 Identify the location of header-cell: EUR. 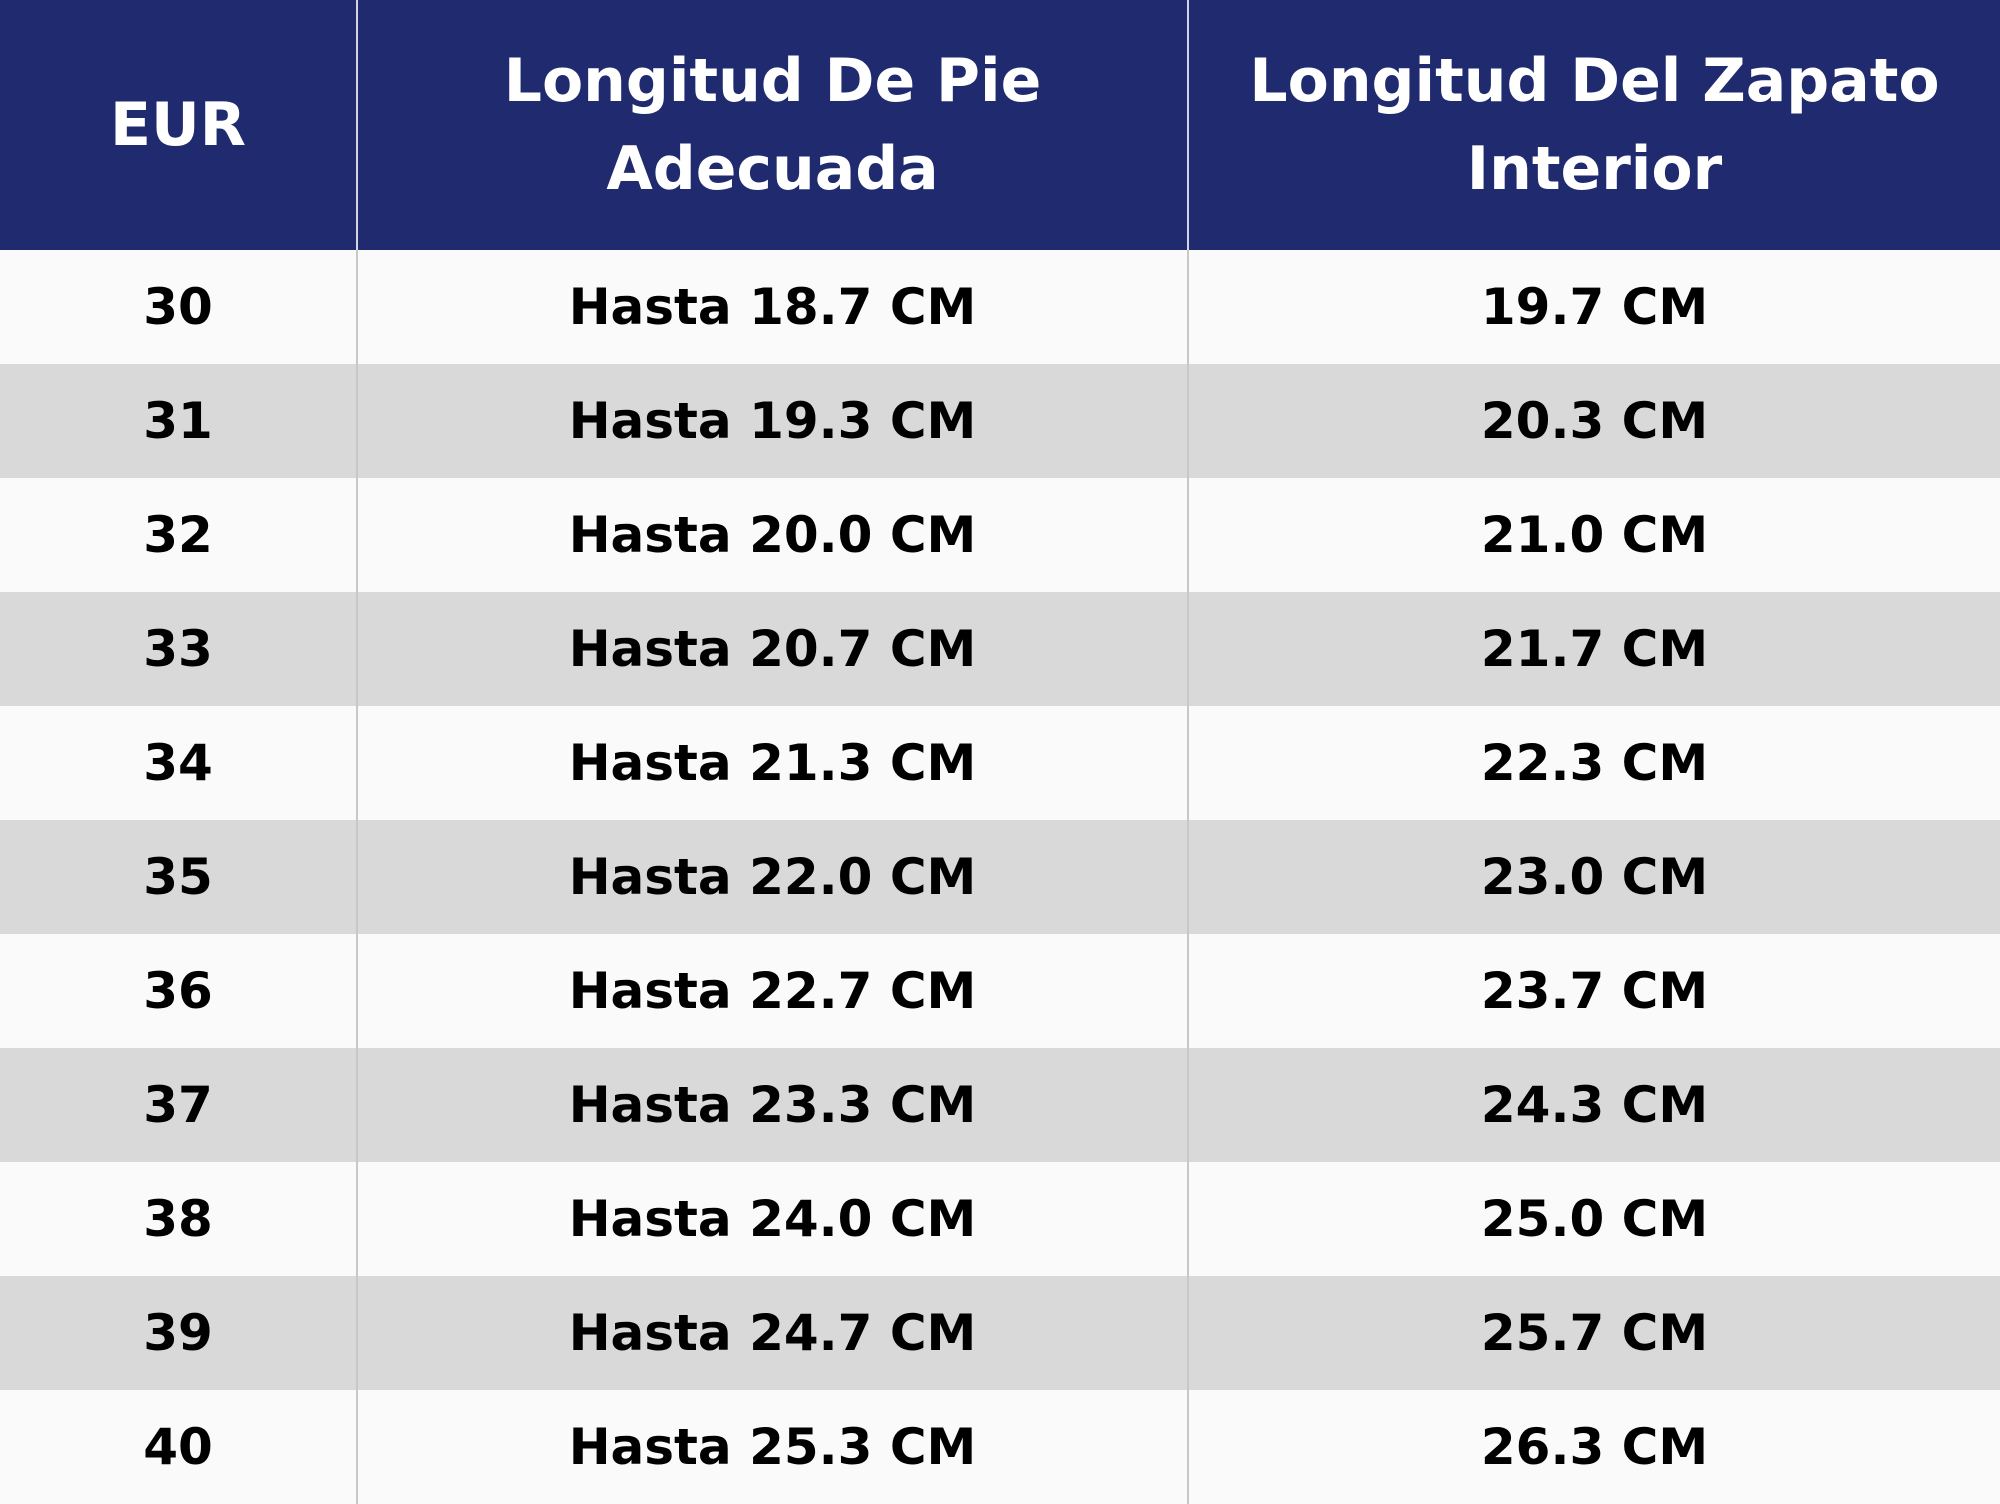
(179, 125).